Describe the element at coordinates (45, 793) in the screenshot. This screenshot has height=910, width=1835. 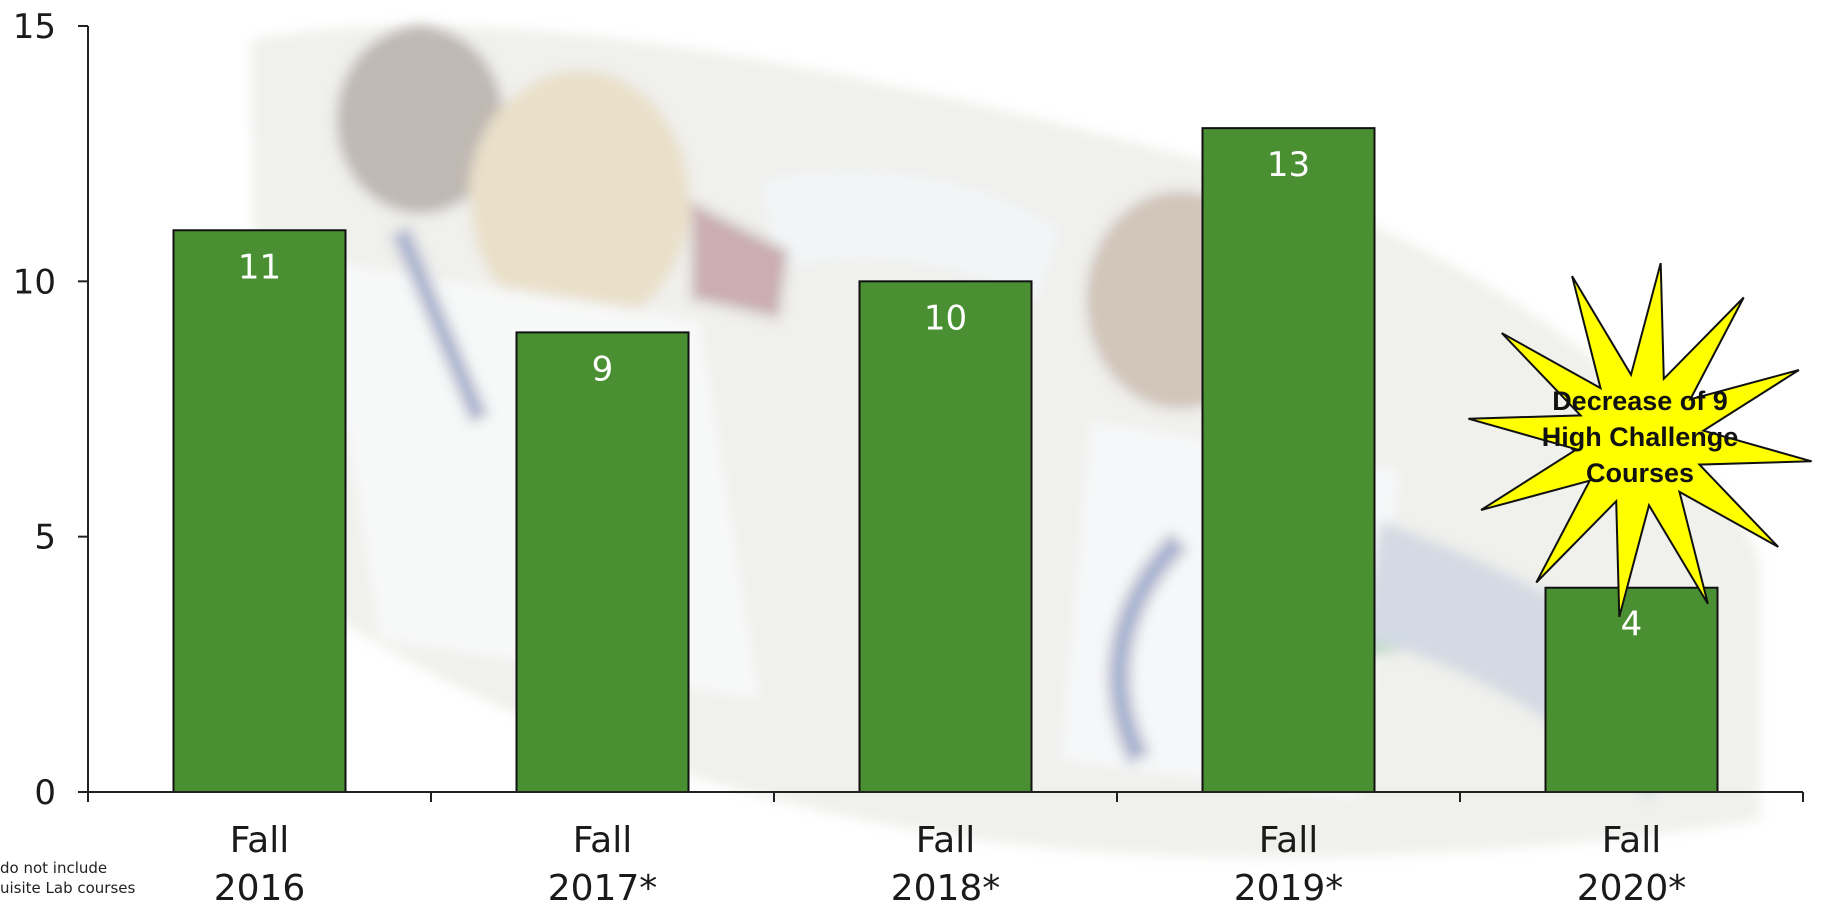
I see `y-tick-label: 0` at that location.